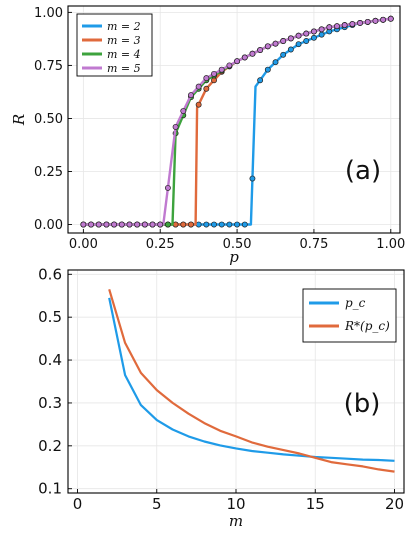 The image size is (415, 537). What do you see at coordinates (50, 360) in the screenshot?
I see `y-tick-label: 0.4` at bounding box center [50, 360].